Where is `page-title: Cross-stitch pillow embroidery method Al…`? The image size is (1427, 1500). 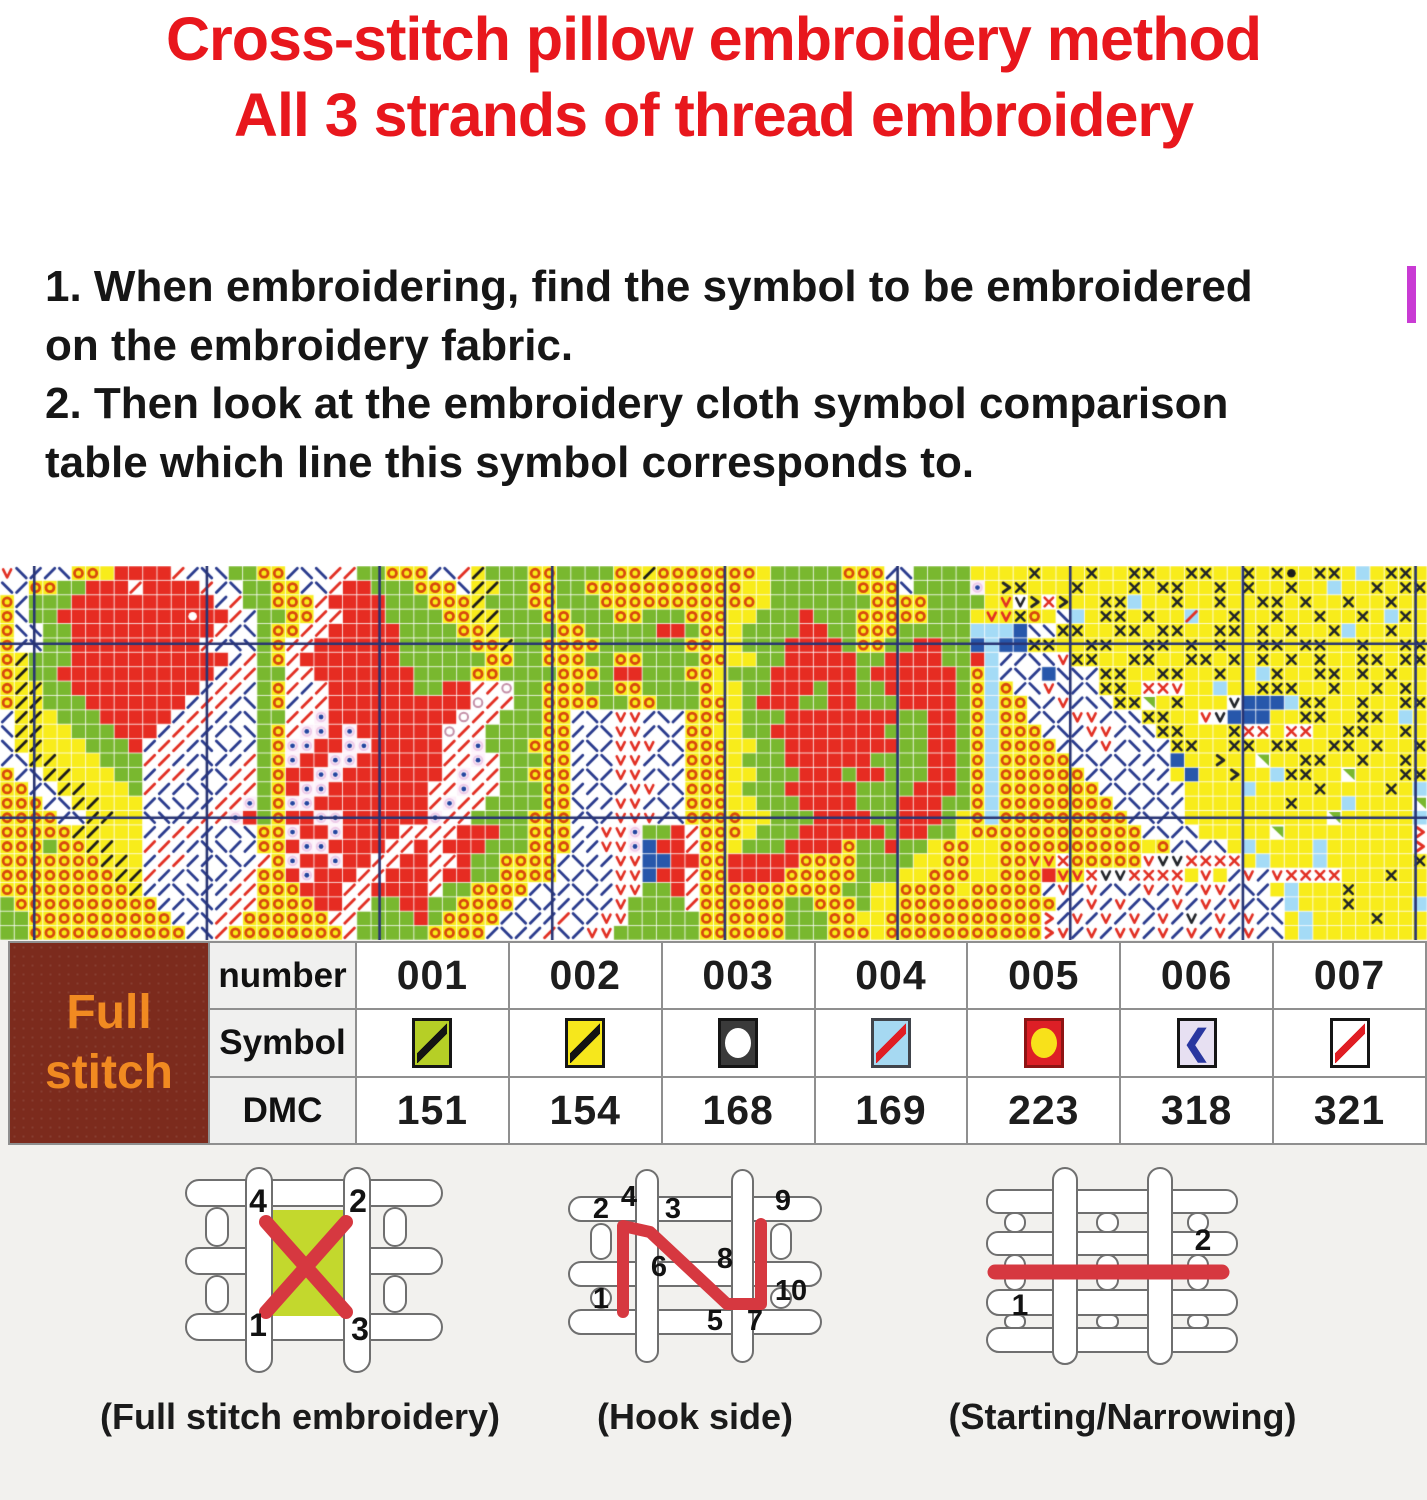 page-title: Cross-stitch pillow embroidery method Al… is located at coordinates (713, 77).